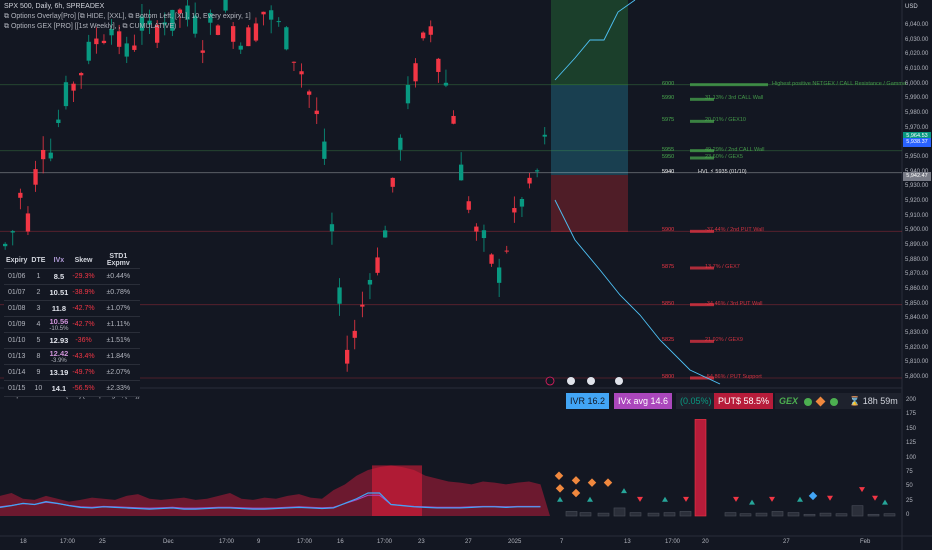 Image resolution: width=932 pixels, height=550 pixels. Describe the element at coordinates (911, 400) in the screenshot. I see `osc-tick-label: 200` at that location.